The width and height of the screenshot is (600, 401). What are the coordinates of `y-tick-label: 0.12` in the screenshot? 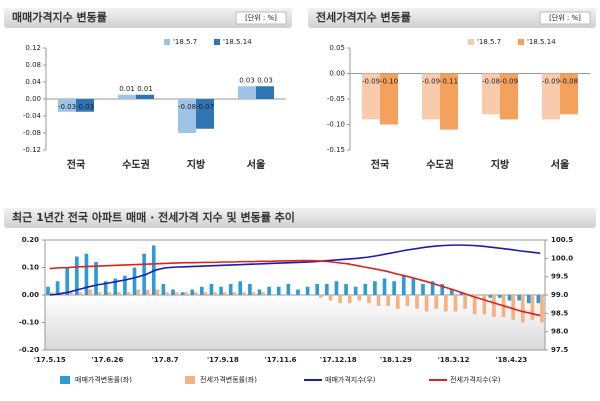 It's located at (33, 48).